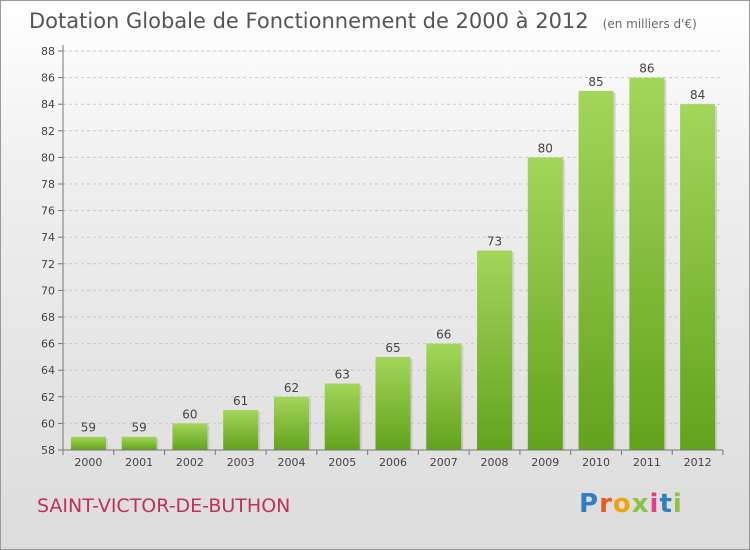  What do you see at coordinates (241, 462) in the screenshot?
I see `x-tick-label: 2003` at bounding box center [241, 462].